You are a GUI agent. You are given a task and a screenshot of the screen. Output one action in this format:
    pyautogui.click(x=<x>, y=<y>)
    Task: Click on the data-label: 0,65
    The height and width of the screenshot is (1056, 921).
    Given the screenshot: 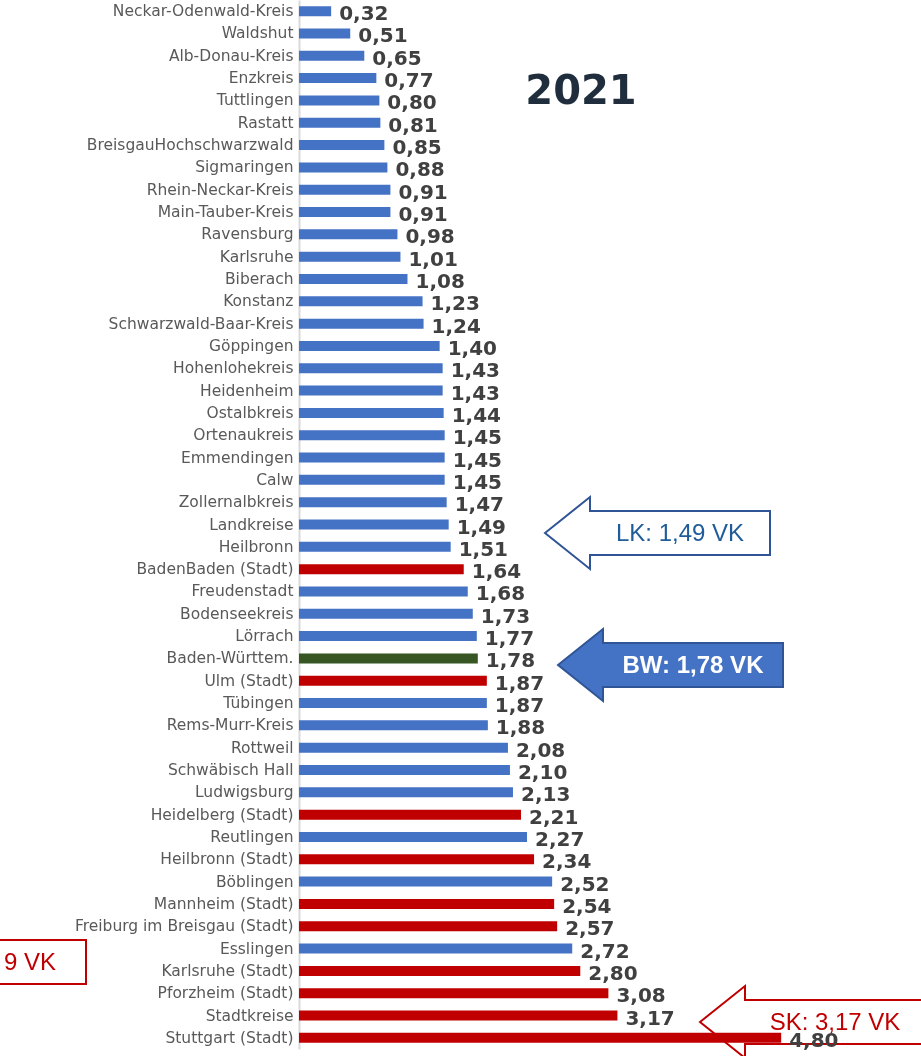 What is the action you would take?
    pyautogui.click(x=397, y=57)
    